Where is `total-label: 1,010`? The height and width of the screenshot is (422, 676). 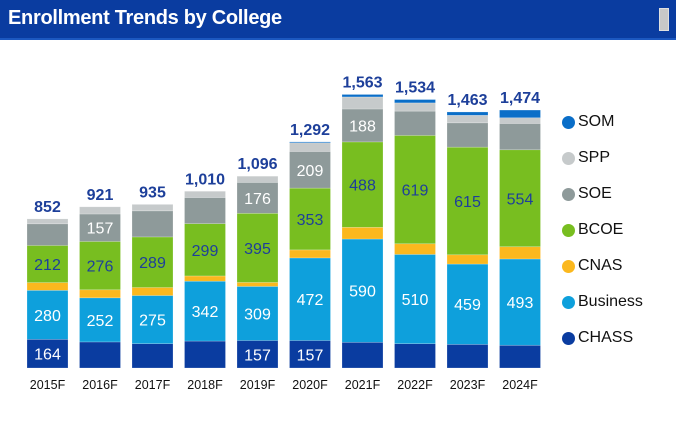 total-label: 1,010 is located at coordinates (205, 179).